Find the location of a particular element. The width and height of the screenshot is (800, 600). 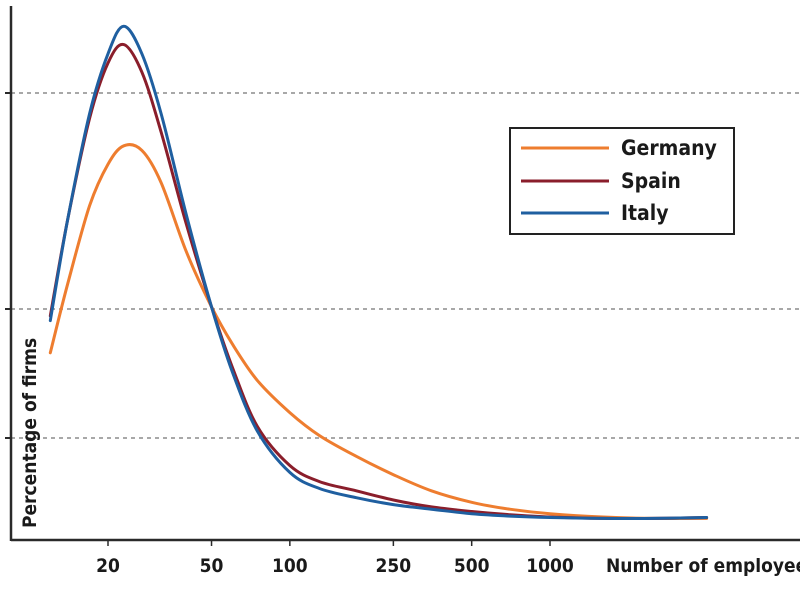

legend-label-germany: Germany is located at coordinates (669, 148).